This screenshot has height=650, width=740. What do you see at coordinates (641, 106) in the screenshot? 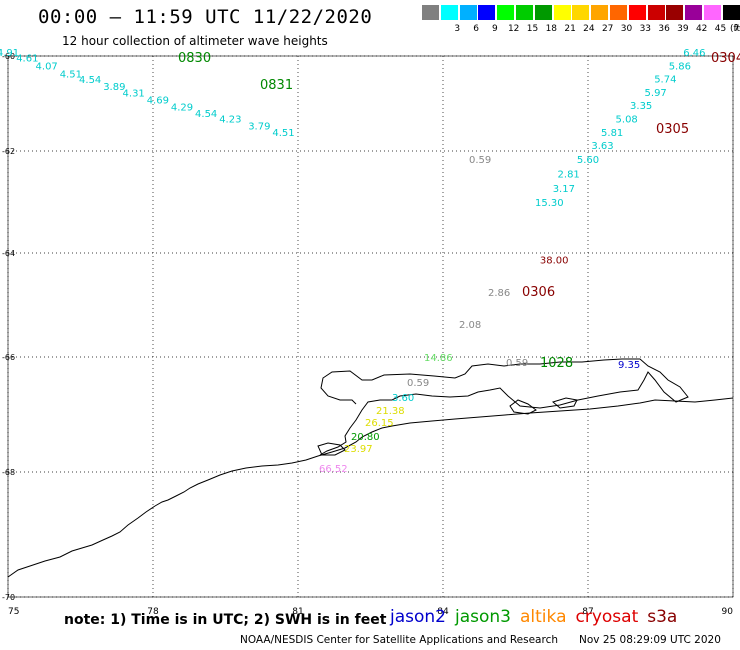
I see `swh-value-label: 3.35` at bounding box center [641, 106].